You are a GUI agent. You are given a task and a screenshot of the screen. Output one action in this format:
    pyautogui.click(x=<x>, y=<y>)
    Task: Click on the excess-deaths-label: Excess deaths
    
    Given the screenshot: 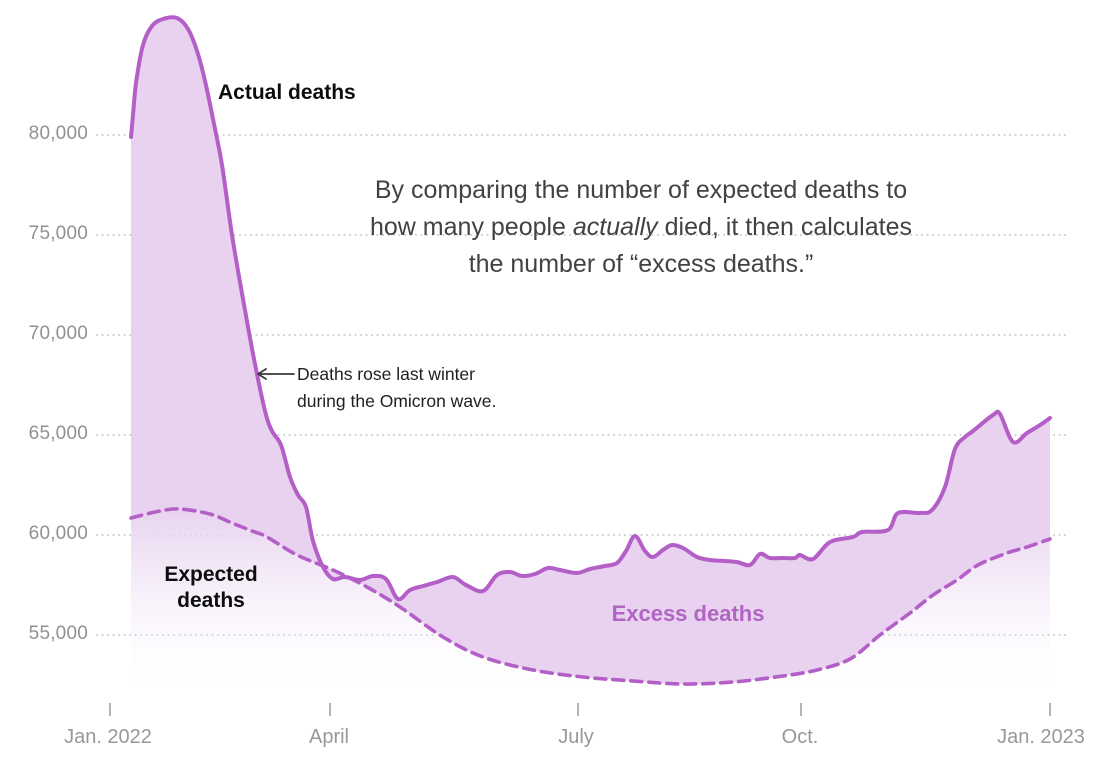 What is the action you would take?
    pyautogui.click(x=688, y=613)
    